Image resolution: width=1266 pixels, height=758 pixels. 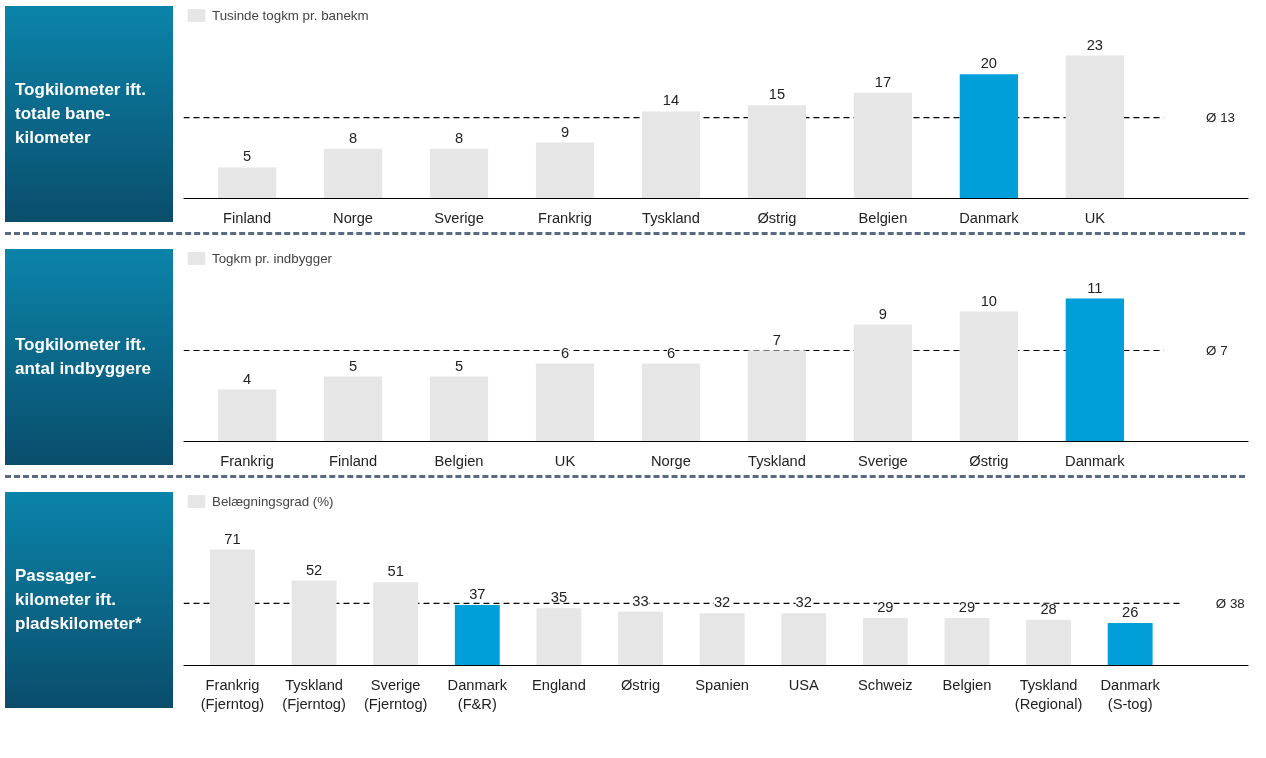 I want to click on x-tick-label: Sverige (Fjerntog), so click(x=395, y=694).